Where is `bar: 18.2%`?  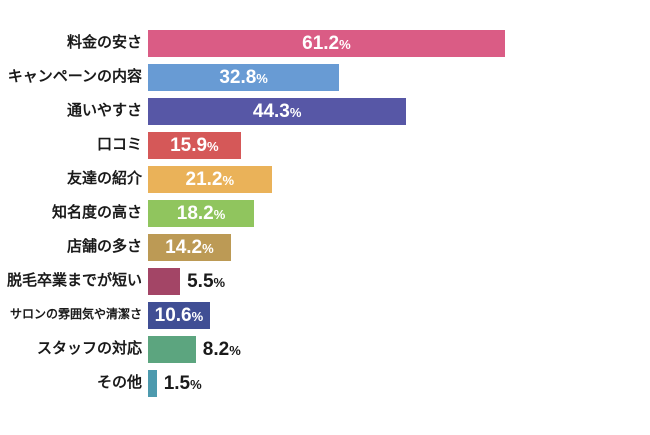 bar: 18.2% is located at coordinates (201, 213).